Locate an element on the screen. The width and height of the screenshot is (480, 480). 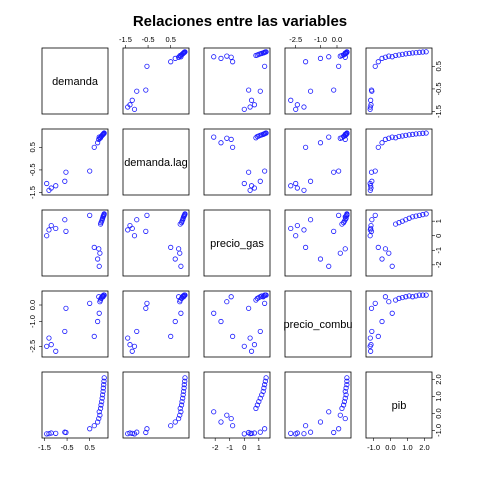
y-tick-label: 0.0 is located at coordinates (438, 413).